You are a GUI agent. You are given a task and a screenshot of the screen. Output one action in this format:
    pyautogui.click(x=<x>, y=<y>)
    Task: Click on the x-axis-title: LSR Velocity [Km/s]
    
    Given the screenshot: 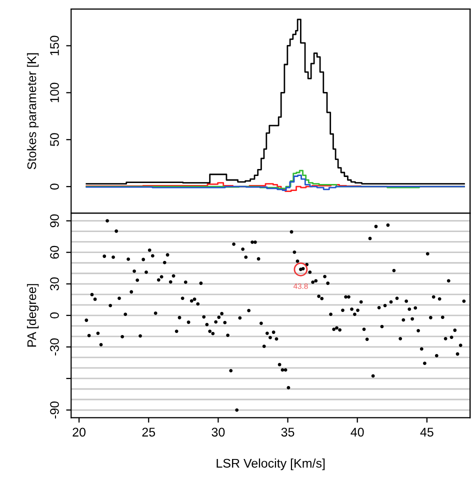 What is the action you would take?
    pyautogui.click(x=270, y=464)
    